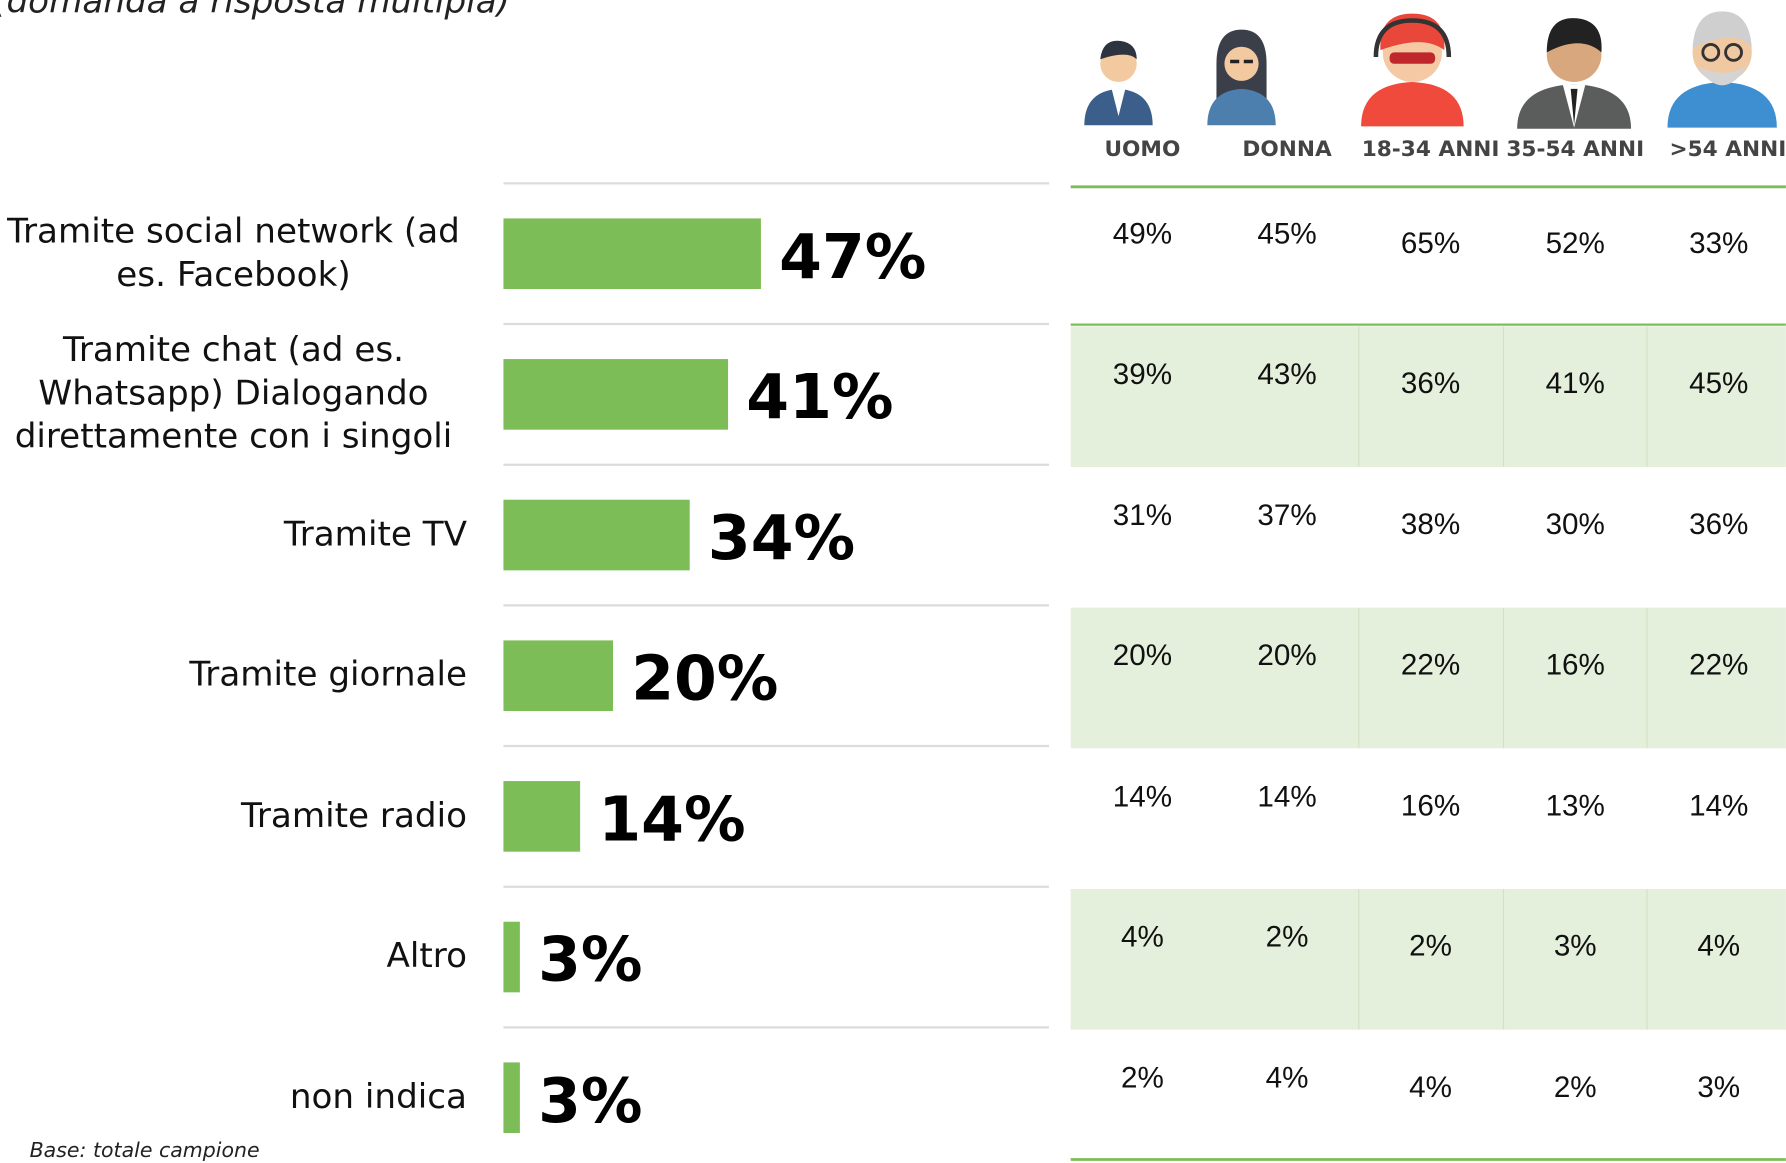 The image size is (1786, 1163). I want to click on category-label: non indica, so click(233, 1095).